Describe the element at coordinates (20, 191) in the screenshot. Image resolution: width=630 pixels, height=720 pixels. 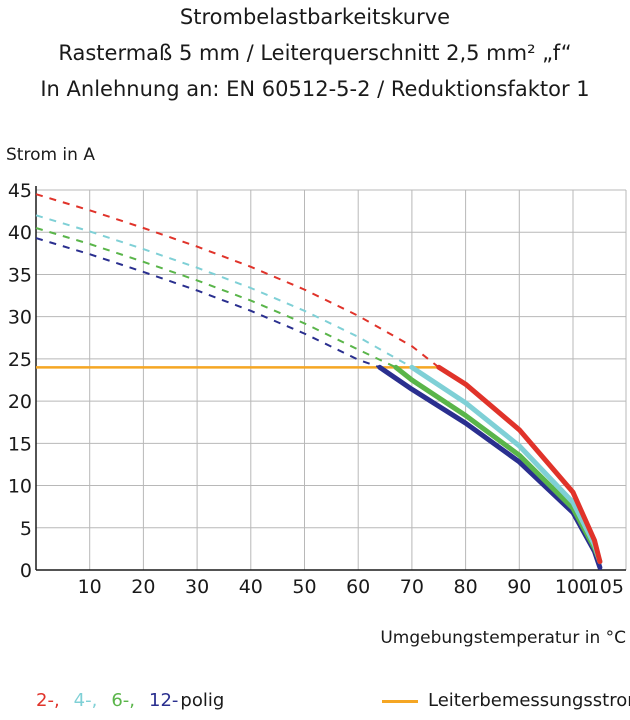
I see `y-tick-label: 45` at that location.